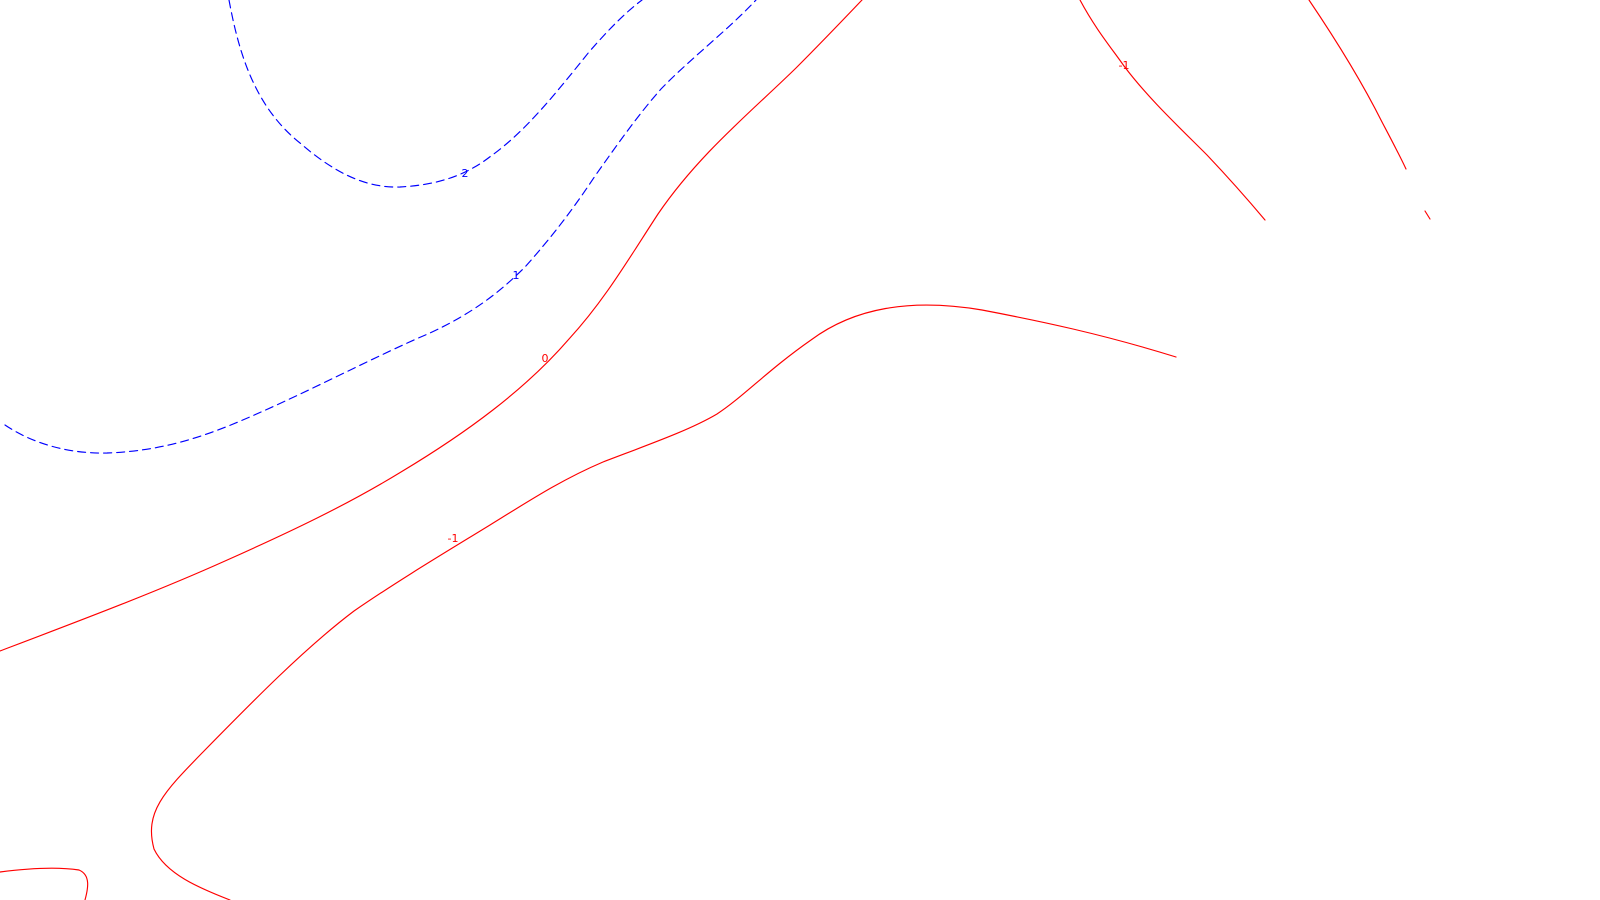 The image size is (1600, 900). I want to click on contour-line-negative-right-fragment, so click(1427, 215).